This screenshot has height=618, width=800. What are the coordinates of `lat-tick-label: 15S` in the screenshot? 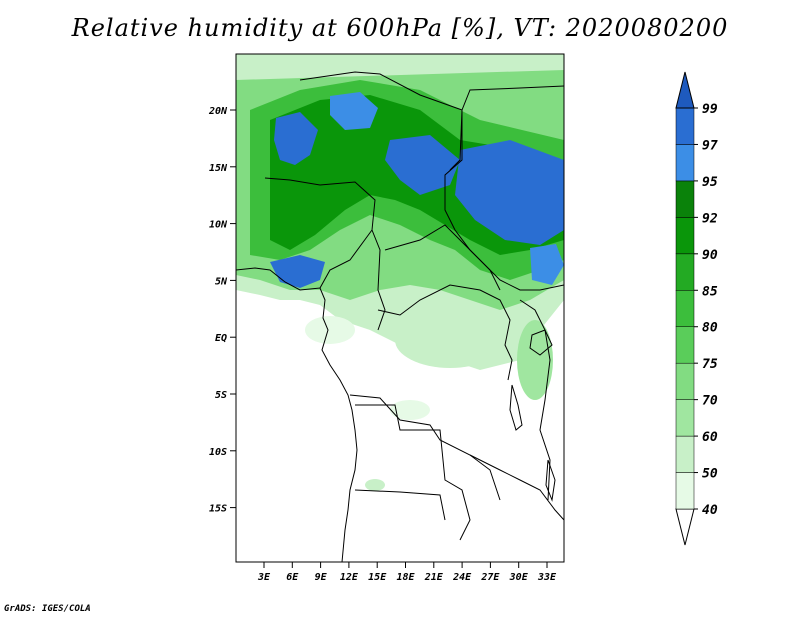 It's located at (218, 509).